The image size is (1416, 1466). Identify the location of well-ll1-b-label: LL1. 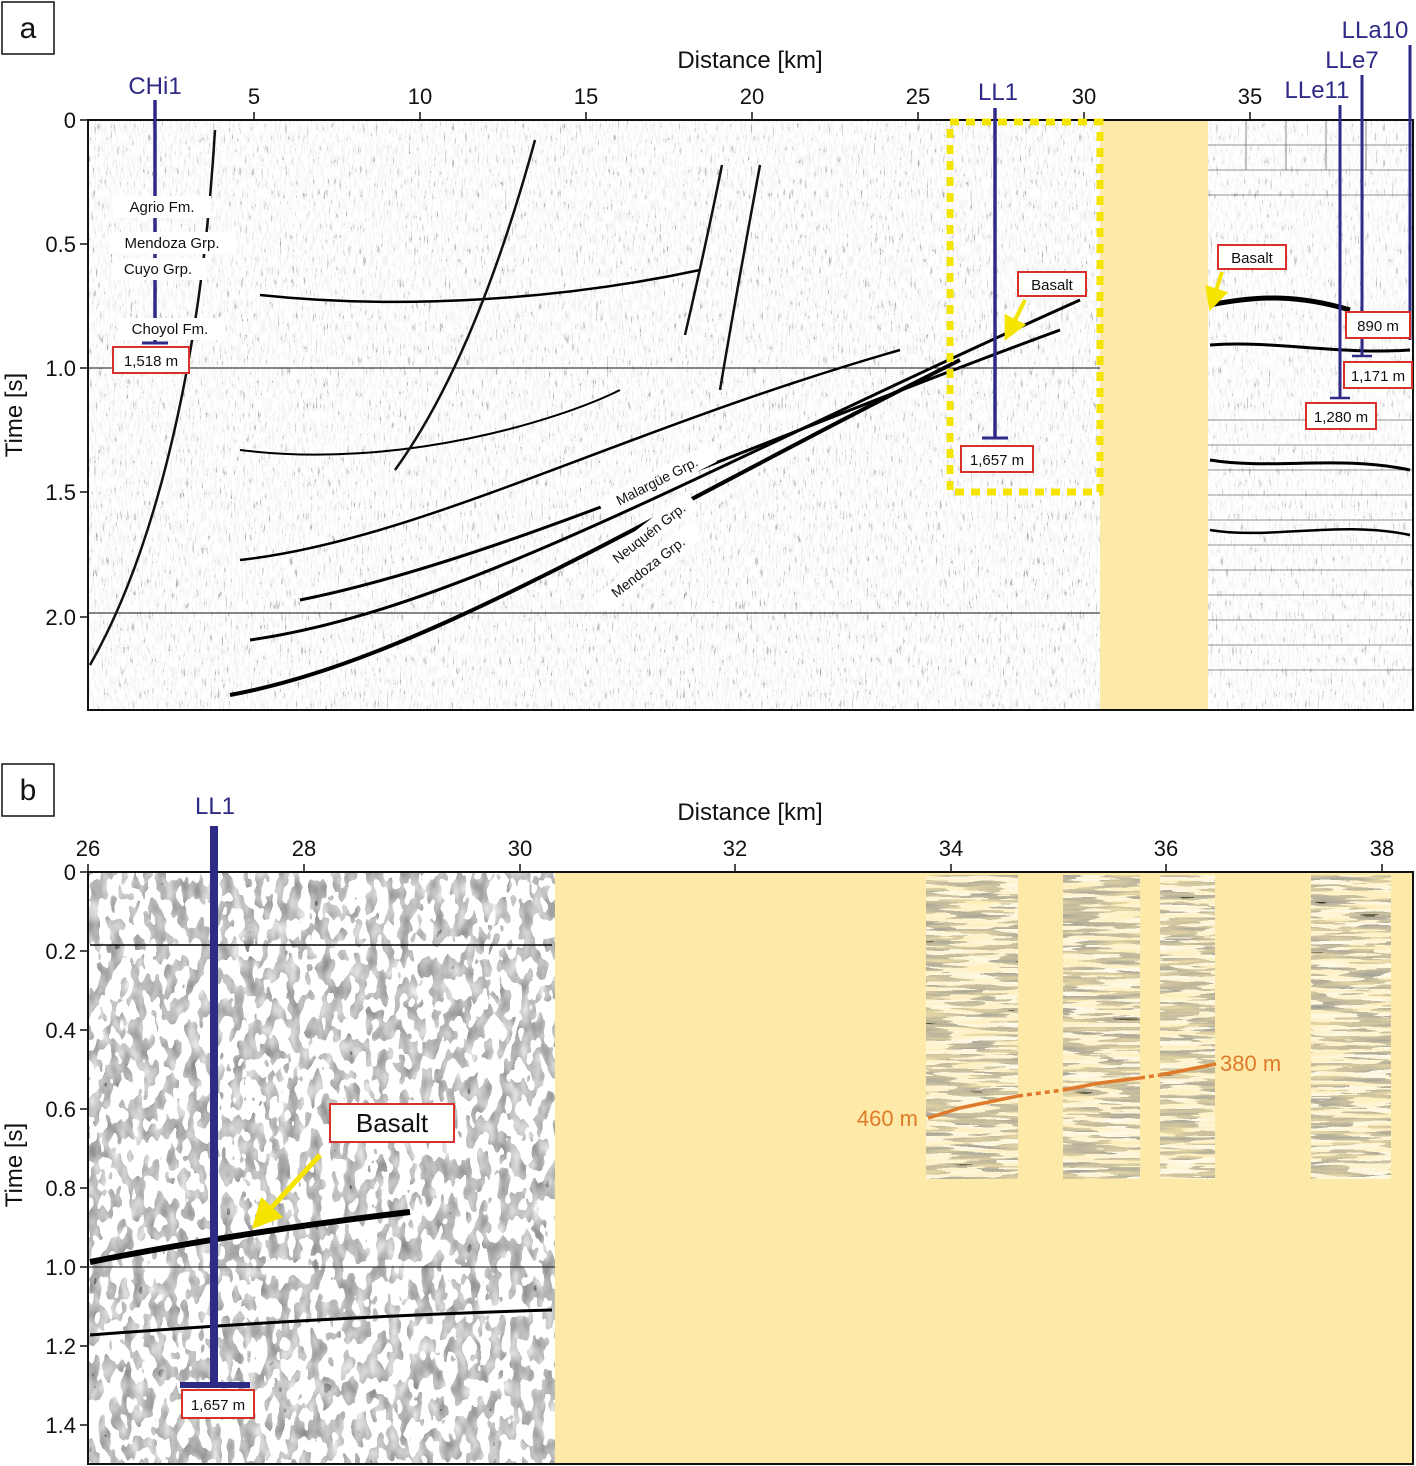
(215, 806).